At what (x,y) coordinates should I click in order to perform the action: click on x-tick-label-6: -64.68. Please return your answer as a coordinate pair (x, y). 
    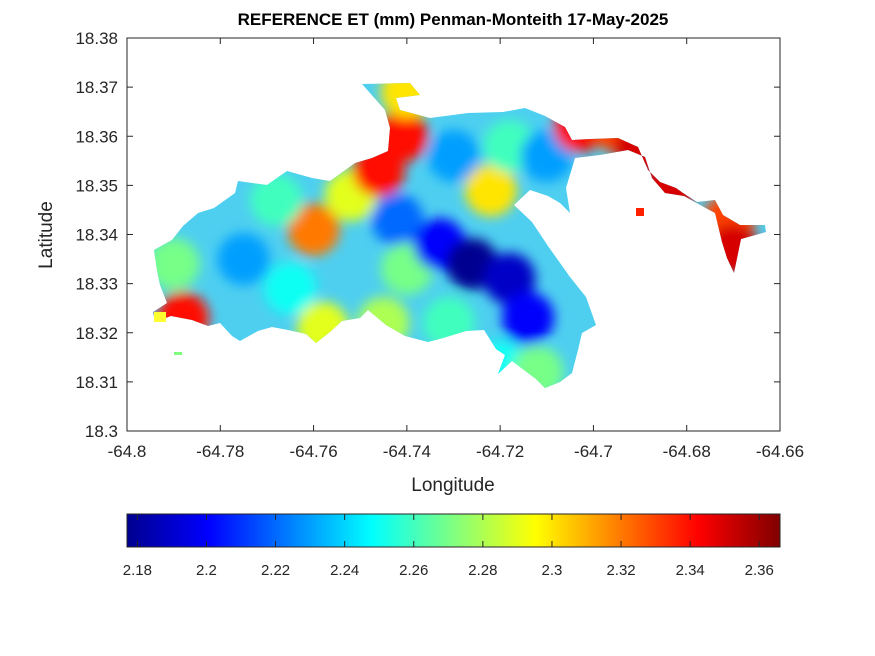
    Looking at the image, I should click on (687, 451).